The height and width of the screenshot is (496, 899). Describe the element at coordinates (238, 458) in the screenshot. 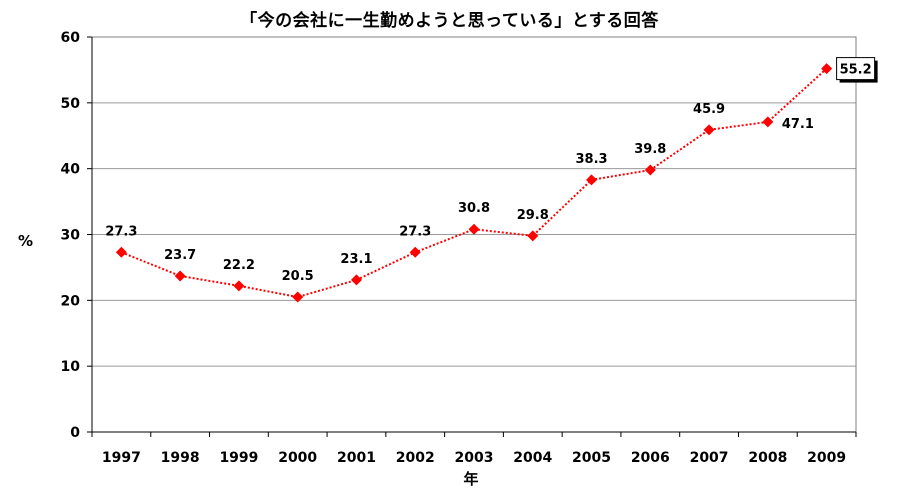

I see `x-tick-label: 1999` at that location.